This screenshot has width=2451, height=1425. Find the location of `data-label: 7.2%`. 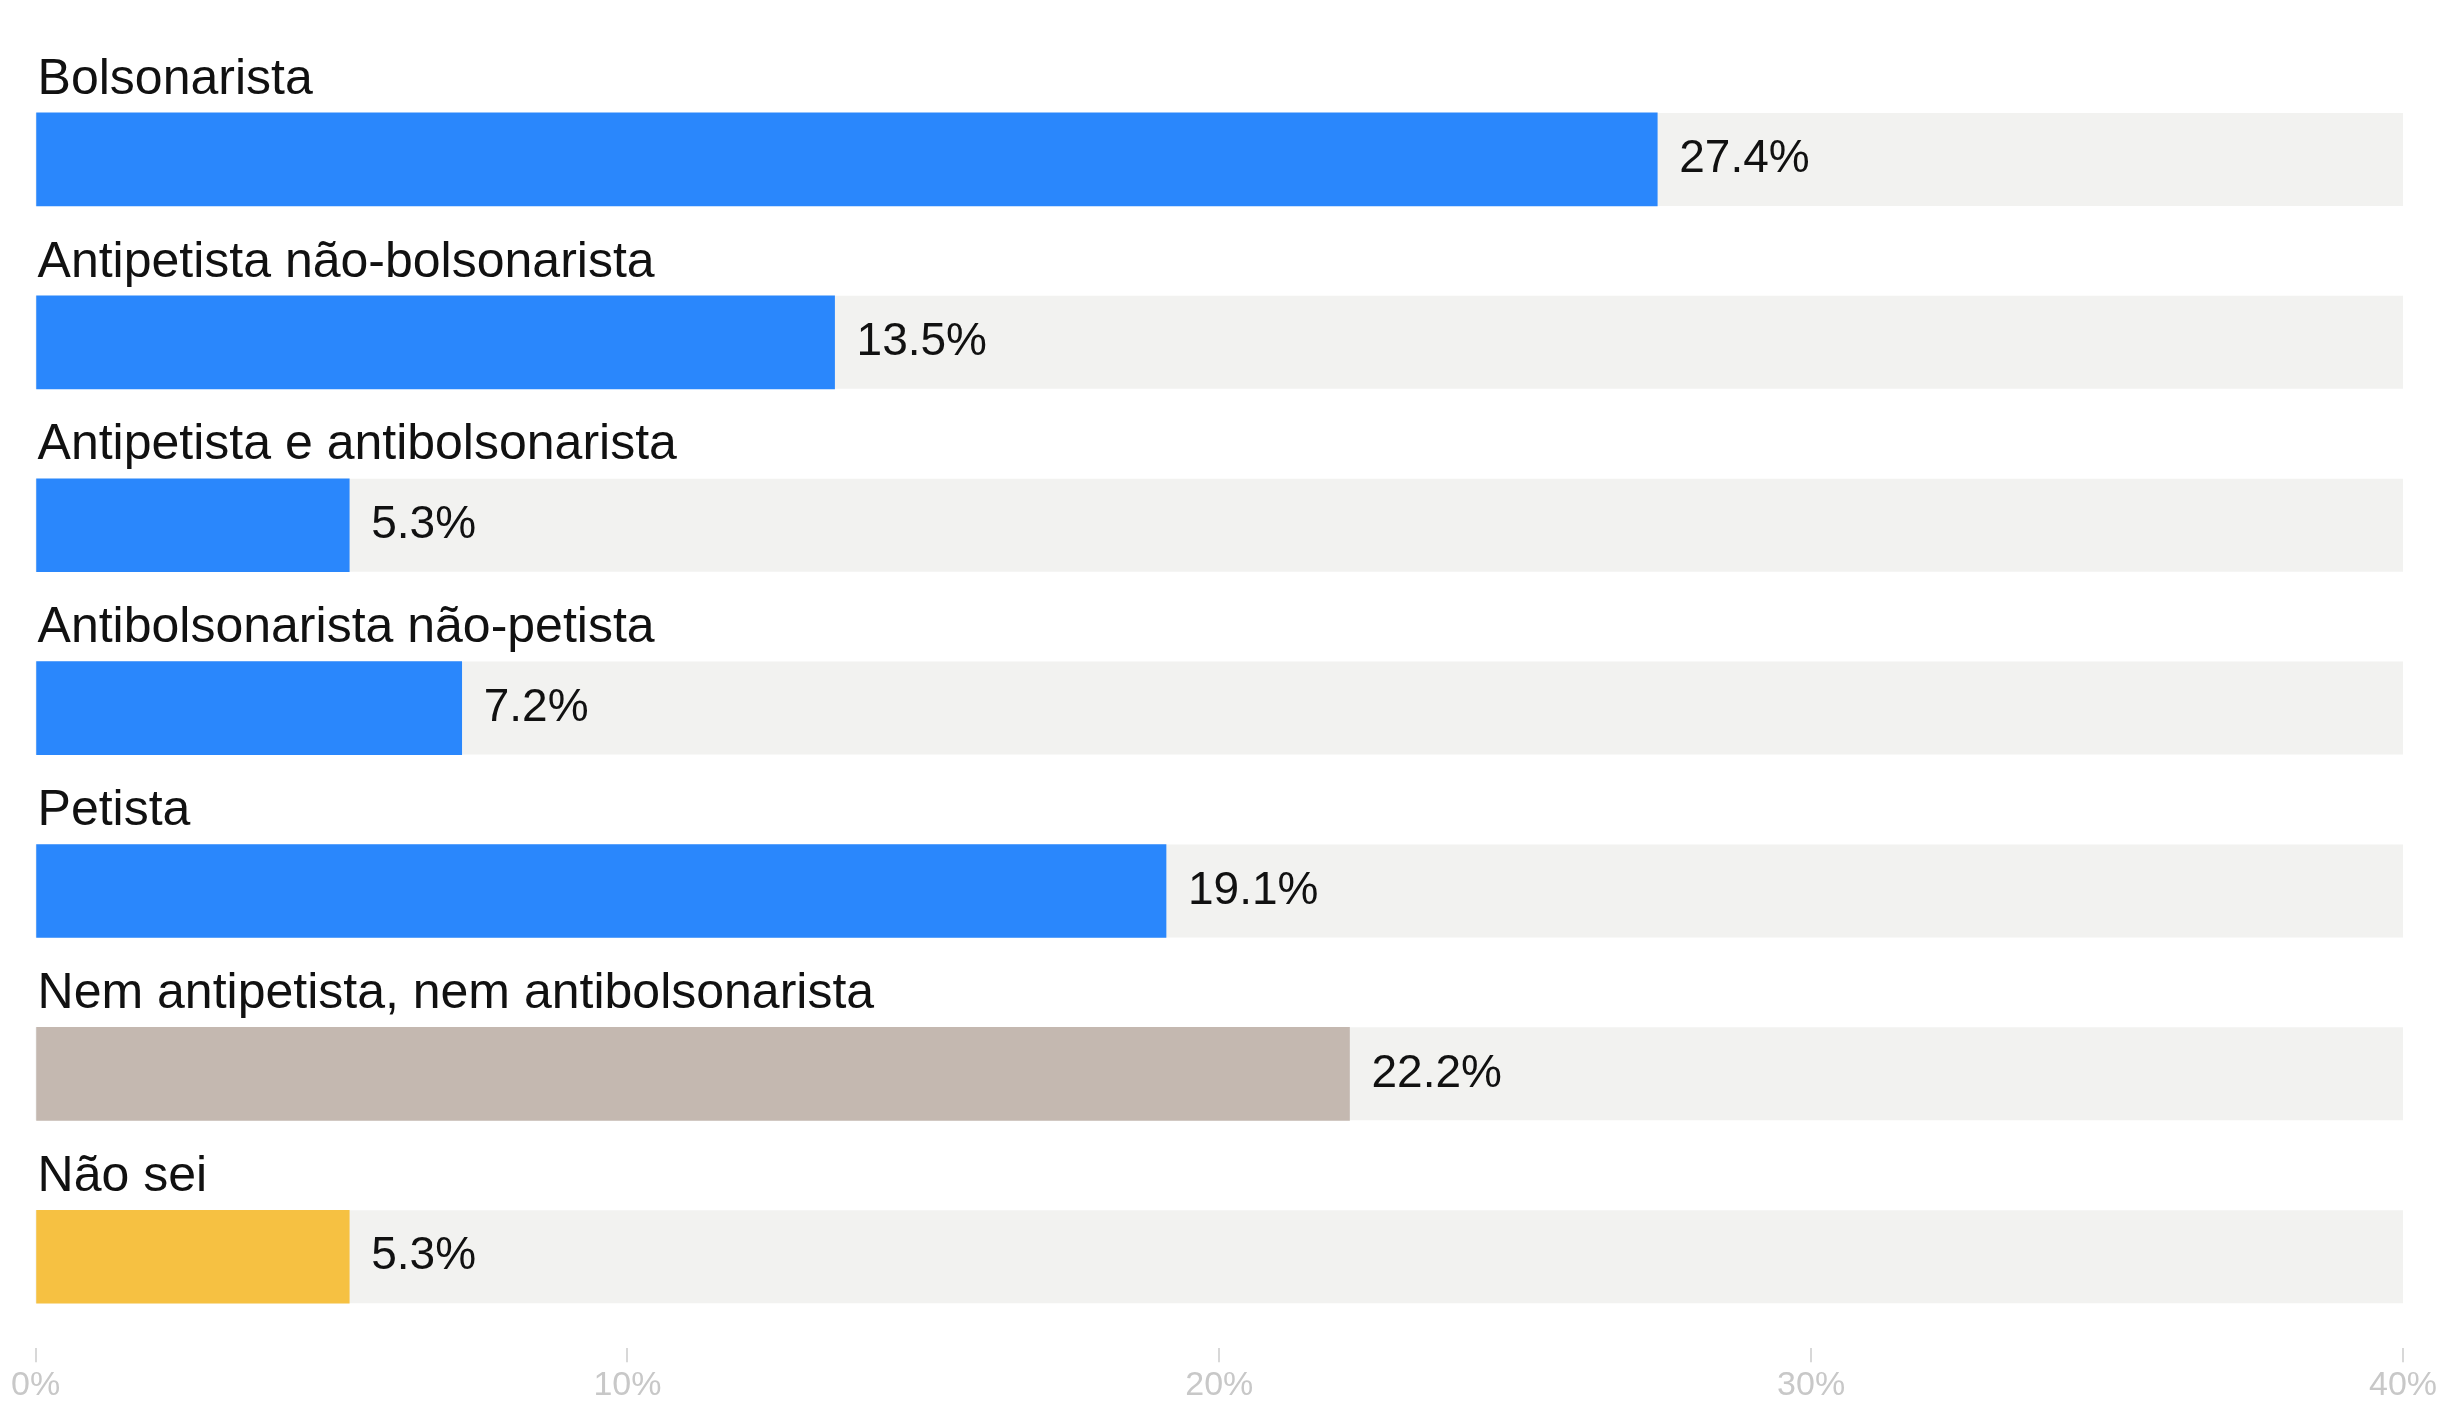

data-label: 7.2% is located at coordinates (536, 704).